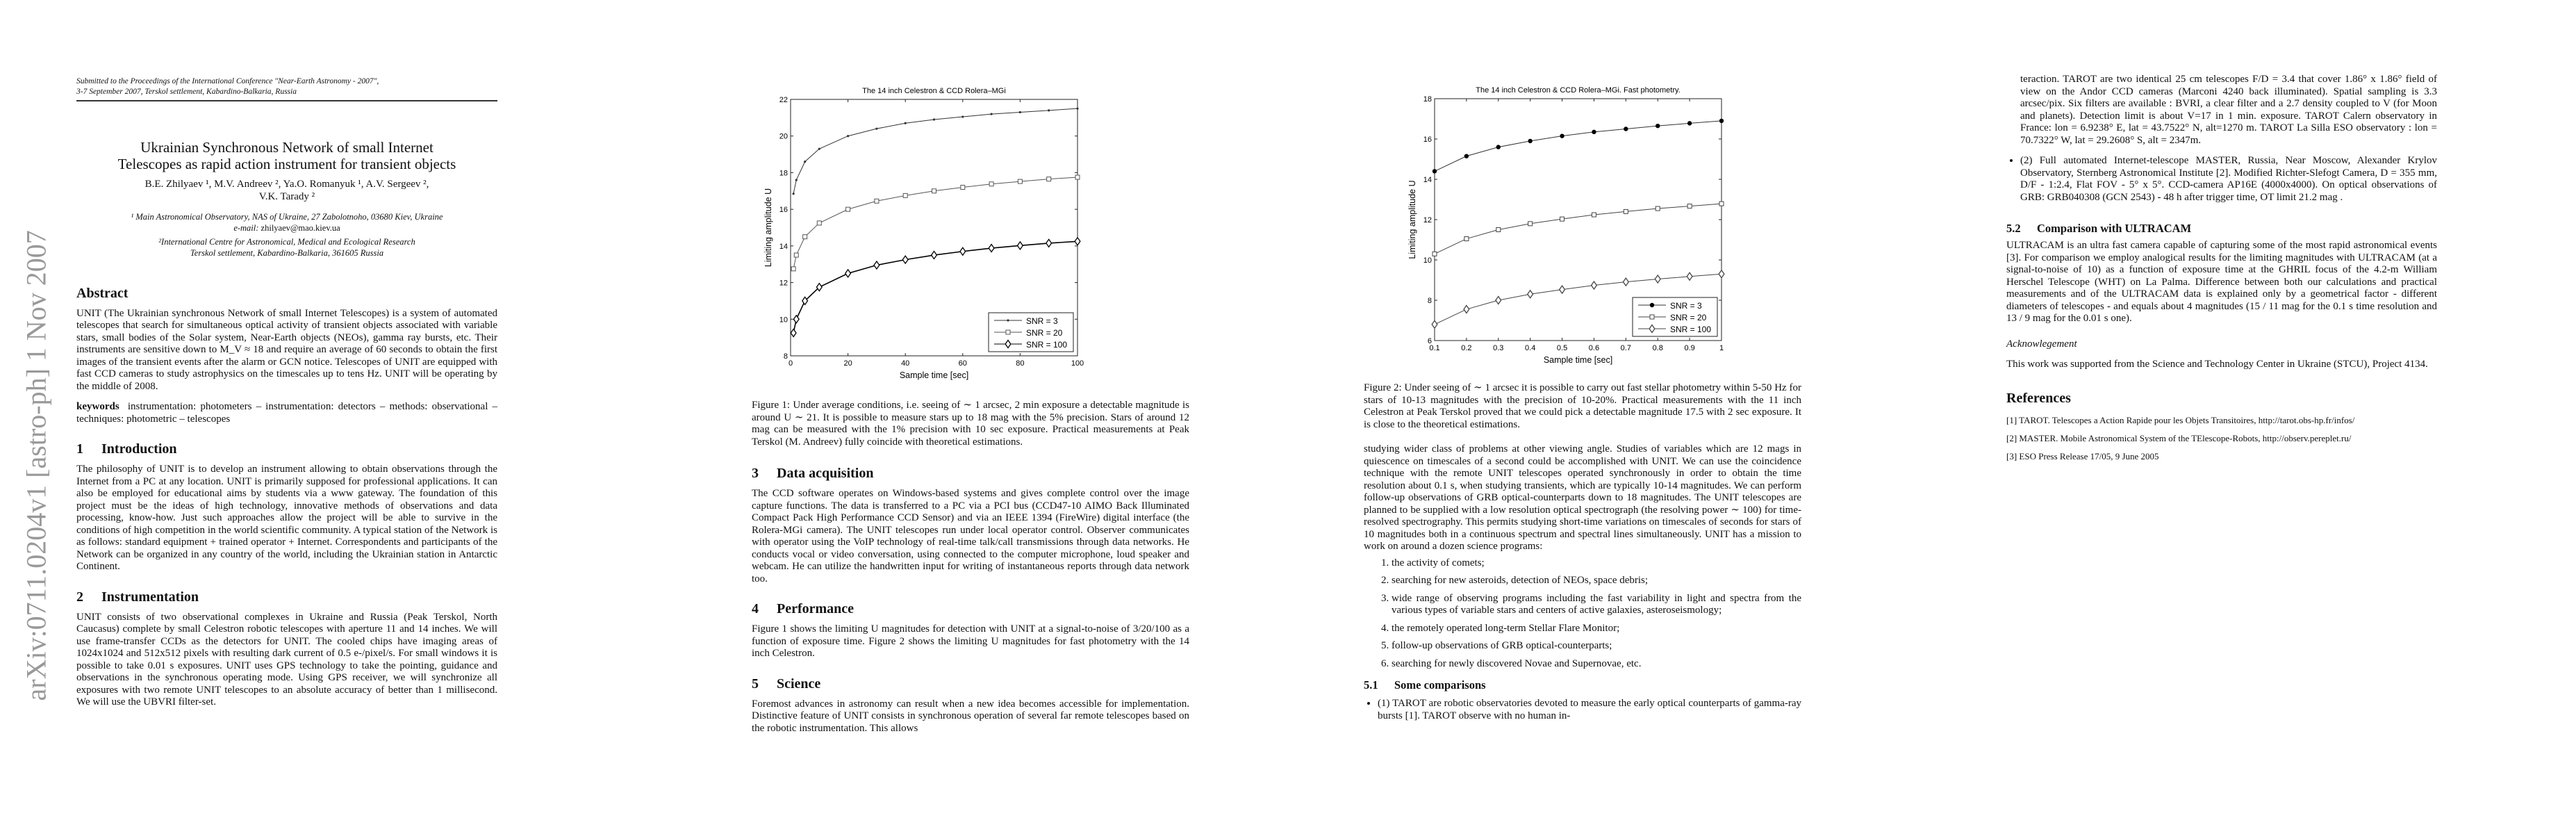 The image size is (2576, 834). Describe the element at coordinates (1371, 685) in the screenshot. I see `section-number: 5.1` at that location.